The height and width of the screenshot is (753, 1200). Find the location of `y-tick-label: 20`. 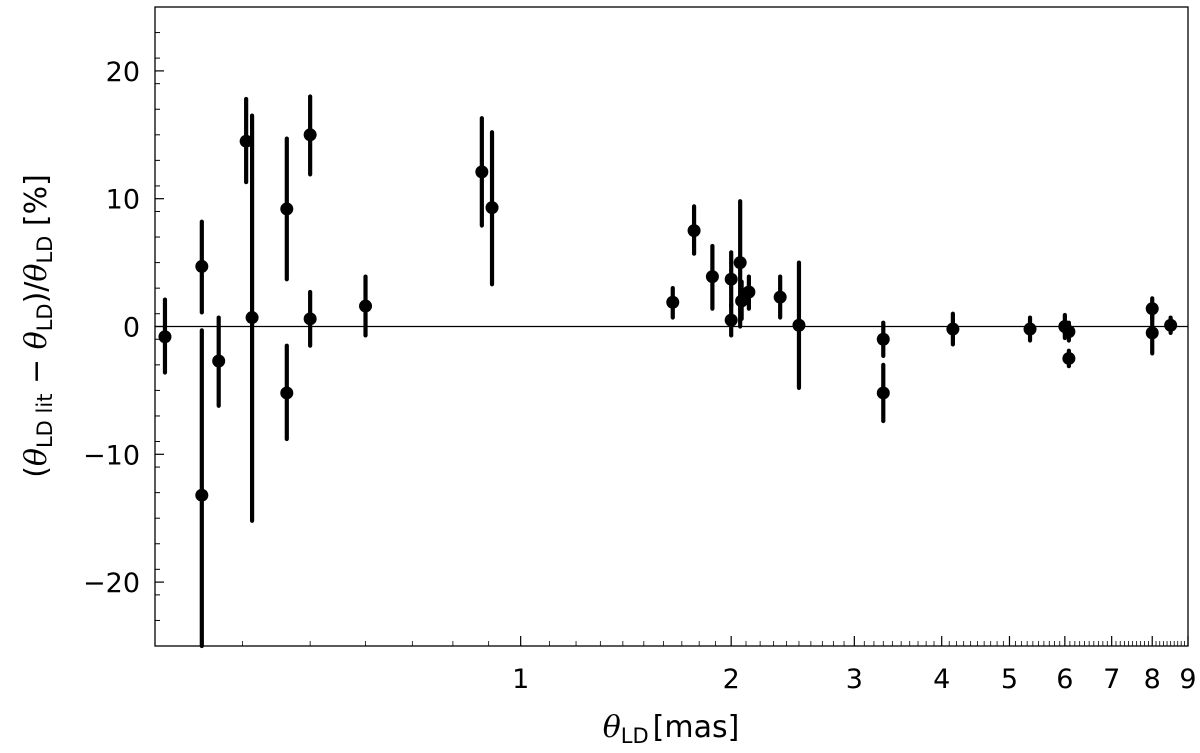

y-tick-label: 20 is located at coordinates (123, 72).